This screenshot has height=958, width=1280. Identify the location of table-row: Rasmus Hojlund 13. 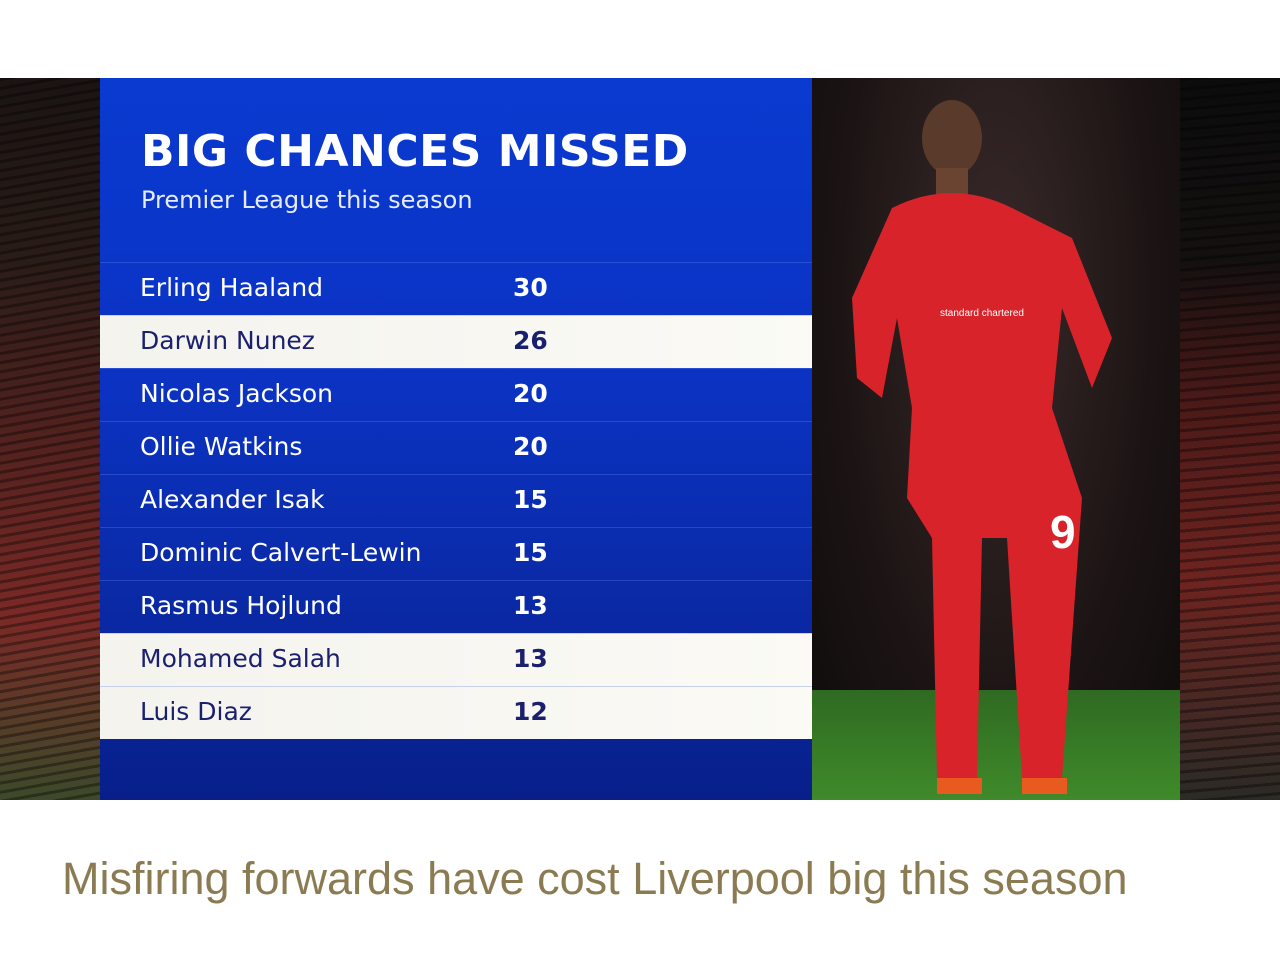
(456, 606).